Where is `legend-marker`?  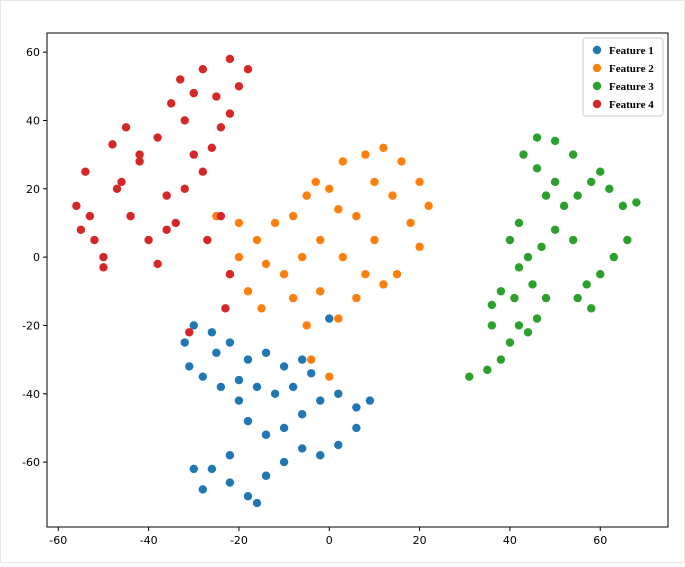 legend-marker is located at coordinates (597, 68).